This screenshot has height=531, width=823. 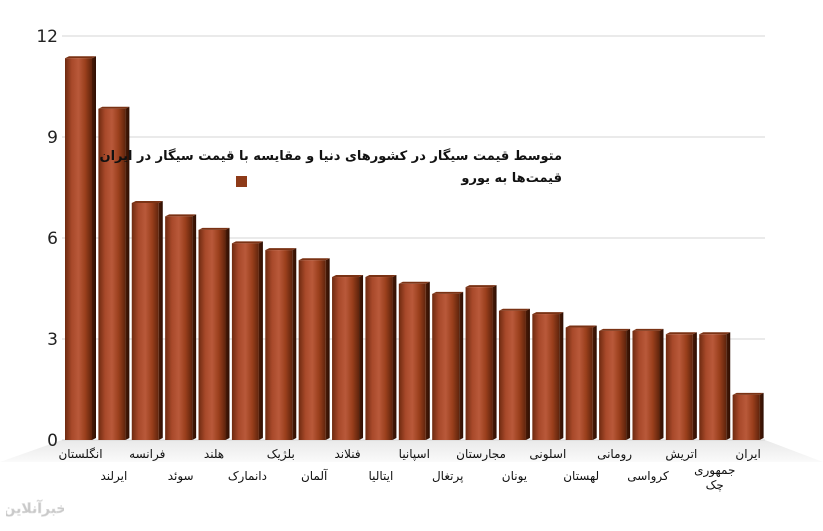 What do you see at coordinates (52, 138) in the screenshot?
I see `y-tick-label: 9` at bounding box center [52, 138].